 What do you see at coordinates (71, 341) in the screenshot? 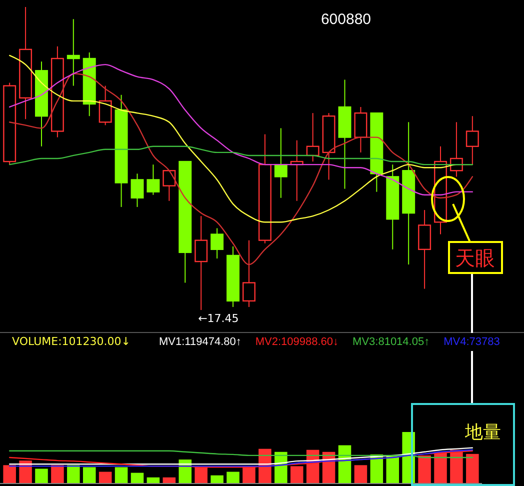
I see `text: VOLUME:101230.00↓` at bounding box center [71, 341].